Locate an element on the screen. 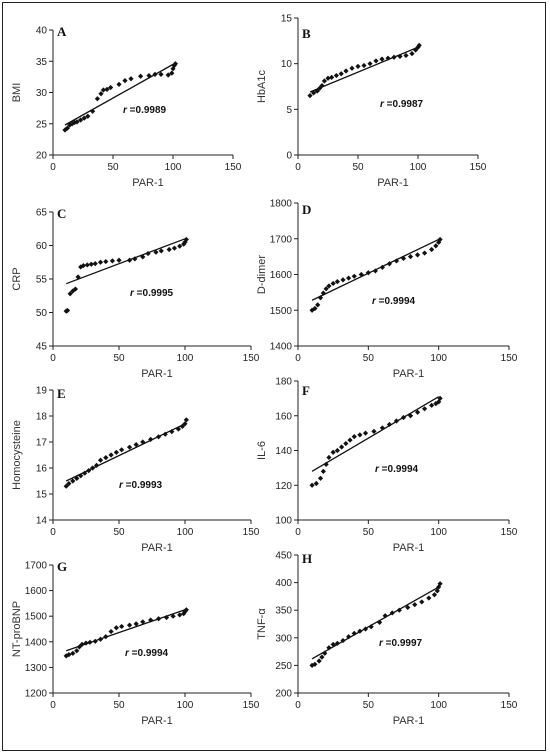 The width and height of the screenshot is (550, 755). correlation-label: r =0.9987 is located at coordinates (402, 104).